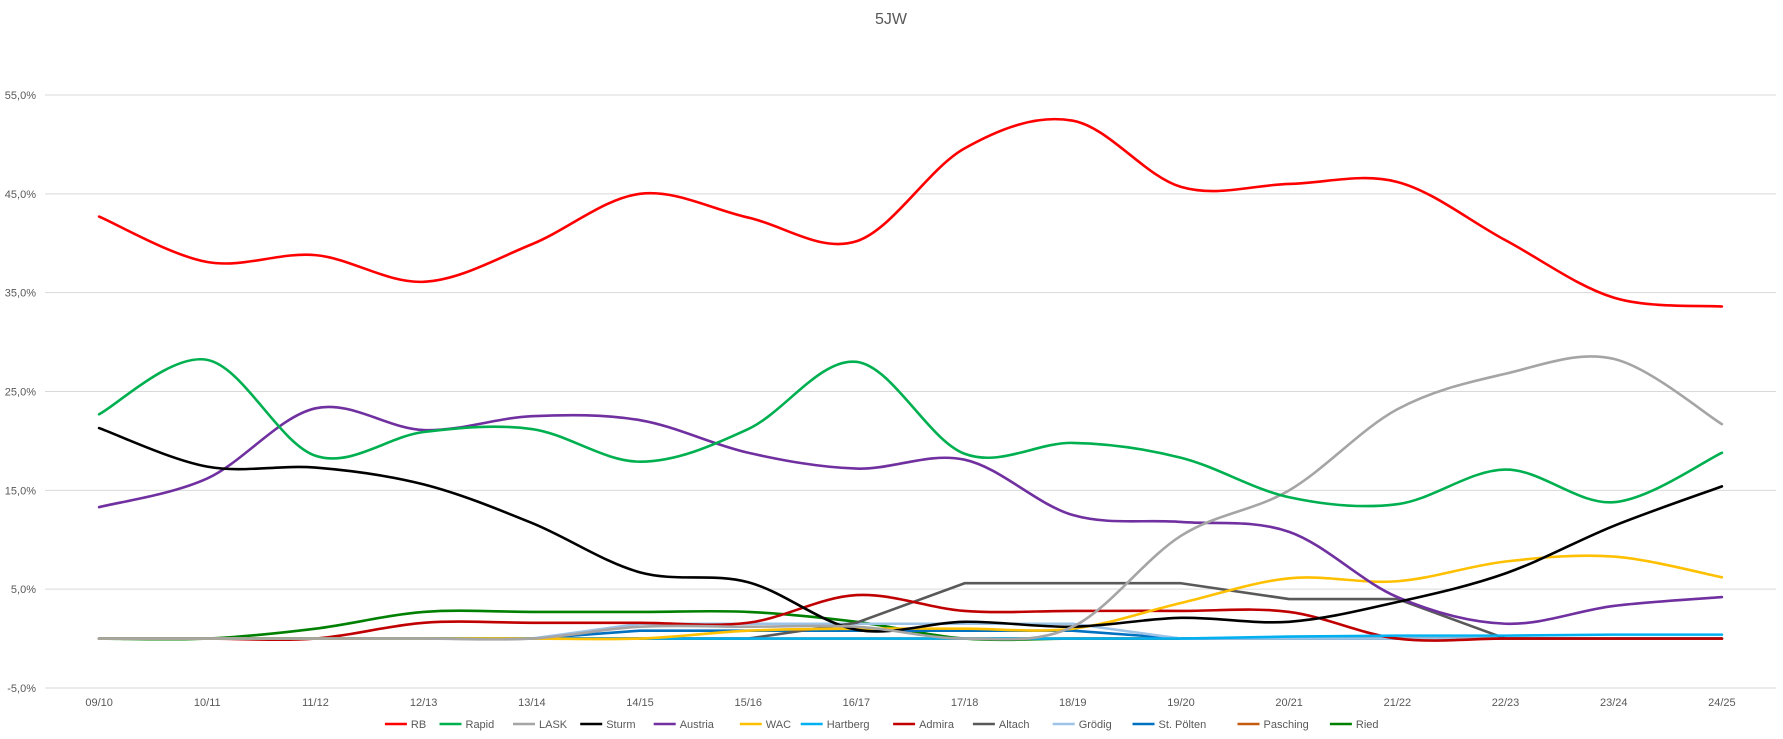 The height and width of the screenshot is (739, 1783). I want to click on legend-label: WAC, so click(778, 725).